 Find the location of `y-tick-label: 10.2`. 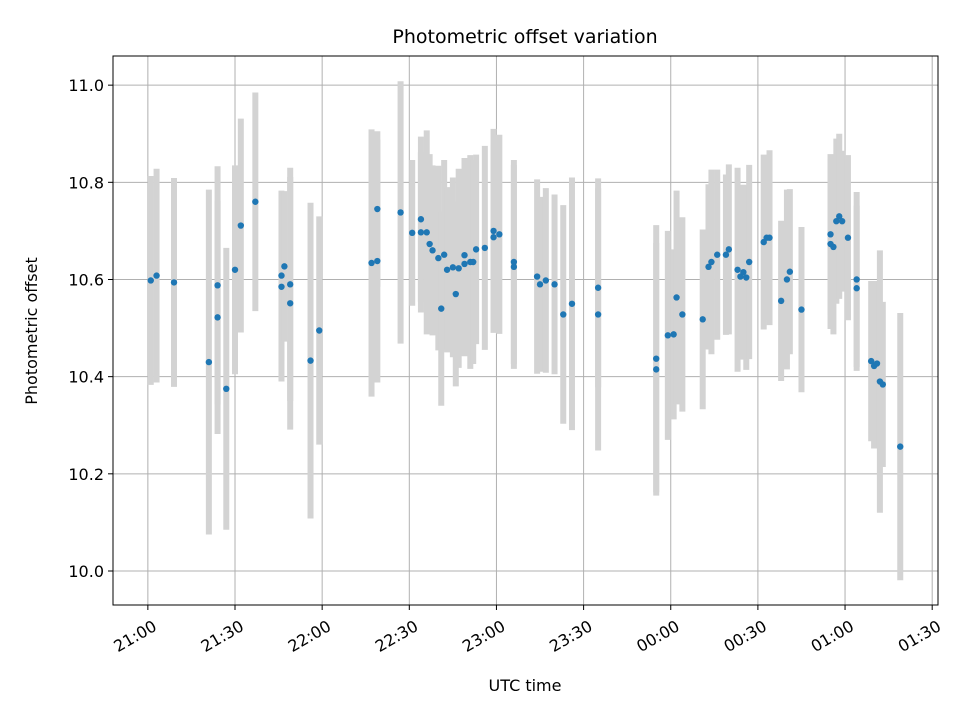

y-tick-label: 10.2 is located at coordinates (86, 474).